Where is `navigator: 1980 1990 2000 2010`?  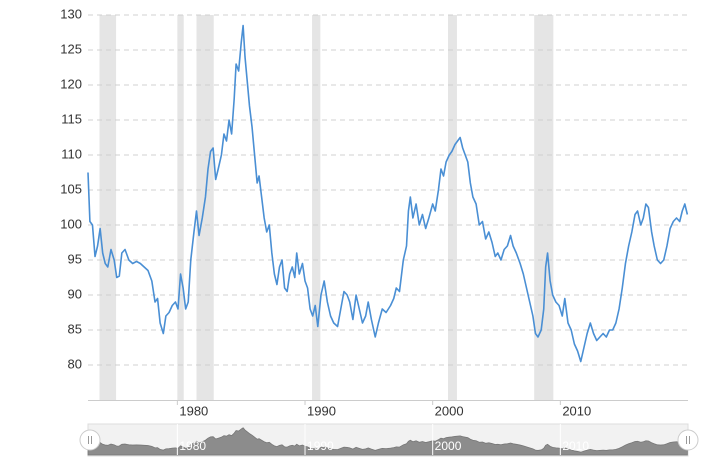 navigator: 1980 1990 2000 2010 is located at coordinates (389, 440).